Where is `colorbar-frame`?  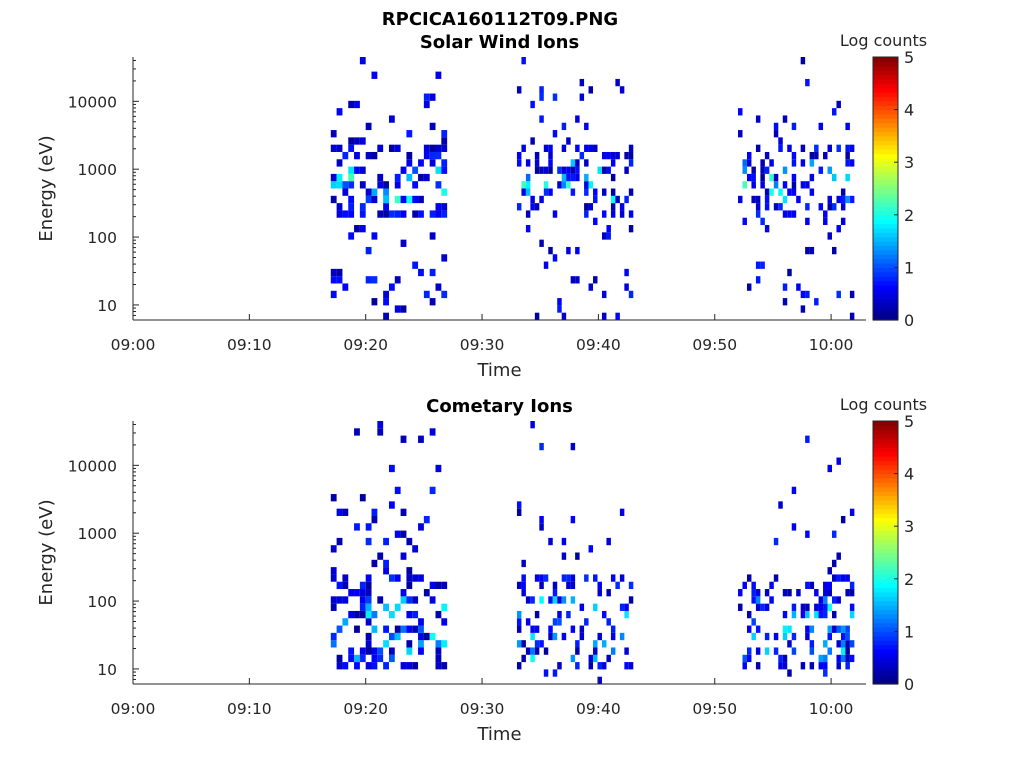 colorbar-frame is located at coordinates (885, 188).